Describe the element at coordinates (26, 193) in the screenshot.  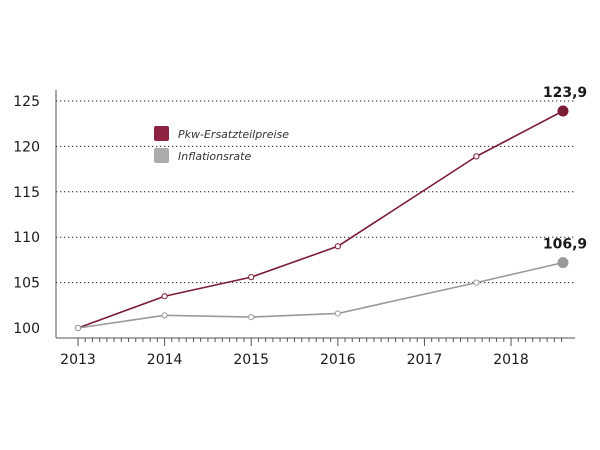
I see `y-tick-label: 115` at that location.